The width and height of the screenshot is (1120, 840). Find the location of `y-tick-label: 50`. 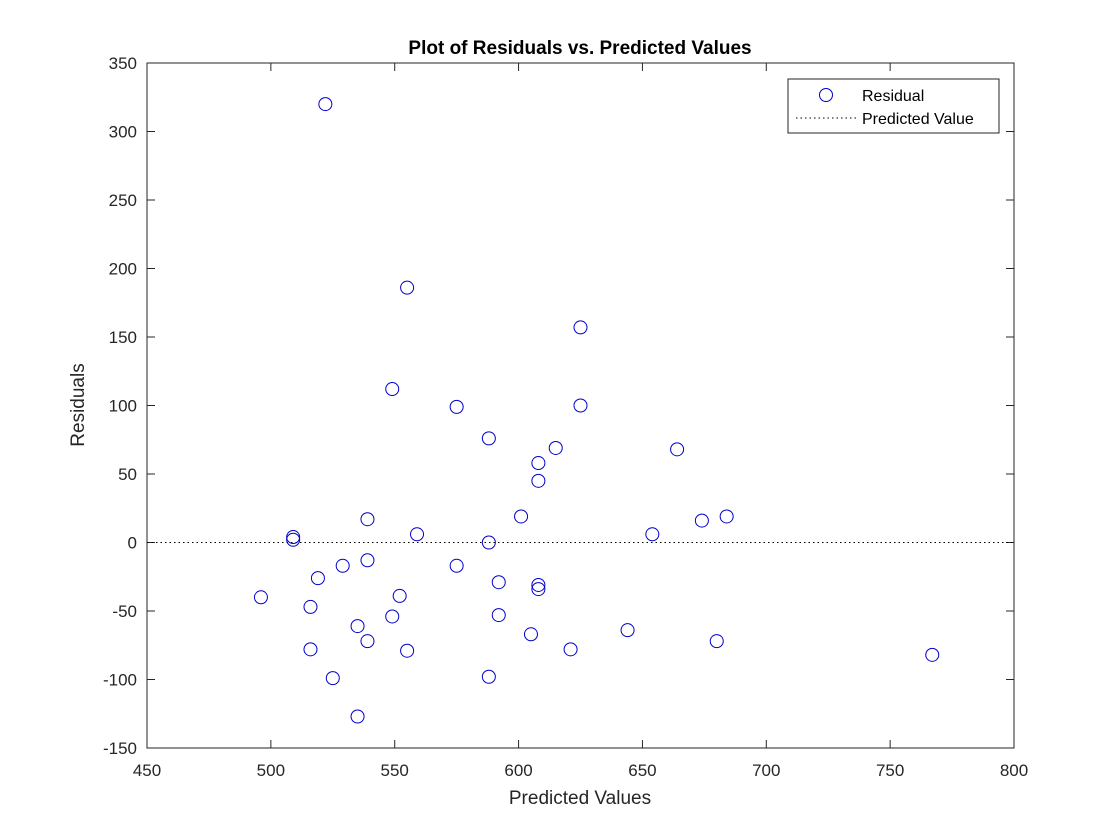

y-tick-label: 50 is located at coordinates (127, 474).